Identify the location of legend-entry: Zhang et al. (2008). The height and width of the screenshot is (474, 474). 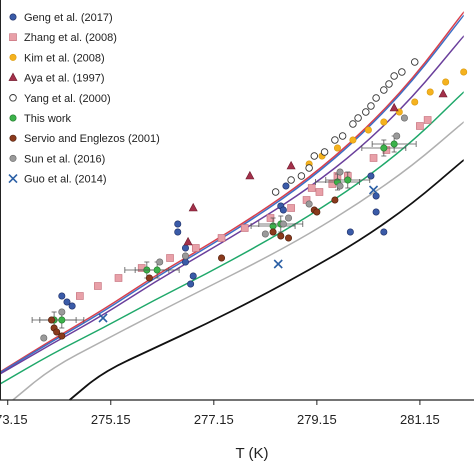
(63, 38).